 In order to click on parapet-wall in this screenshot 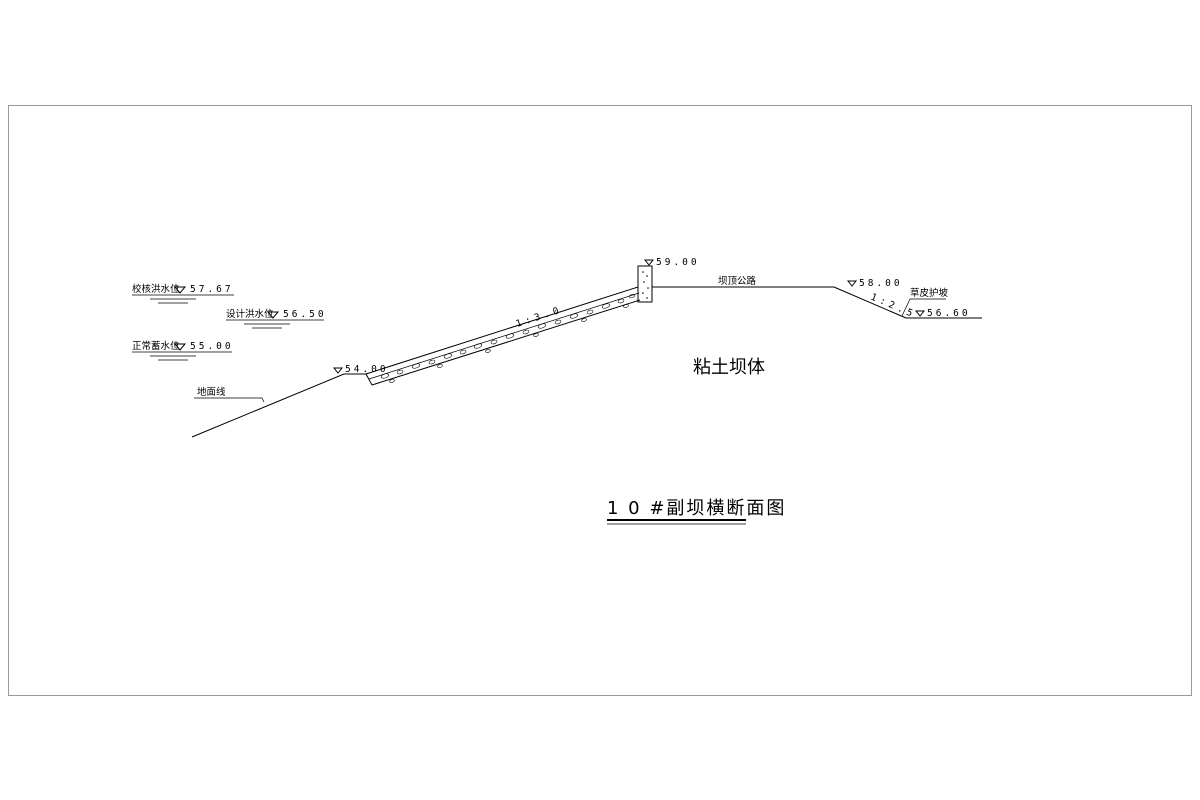, I will do `click(645, 284)`.